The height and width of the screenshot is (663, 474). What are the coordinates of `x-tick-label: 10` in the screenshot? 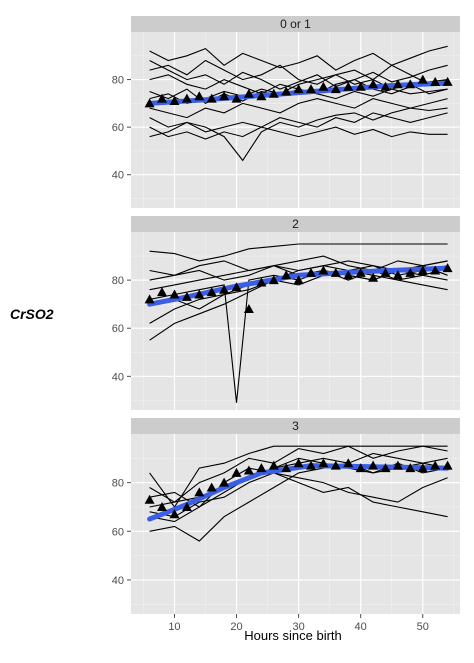 It's located at (174, 627).